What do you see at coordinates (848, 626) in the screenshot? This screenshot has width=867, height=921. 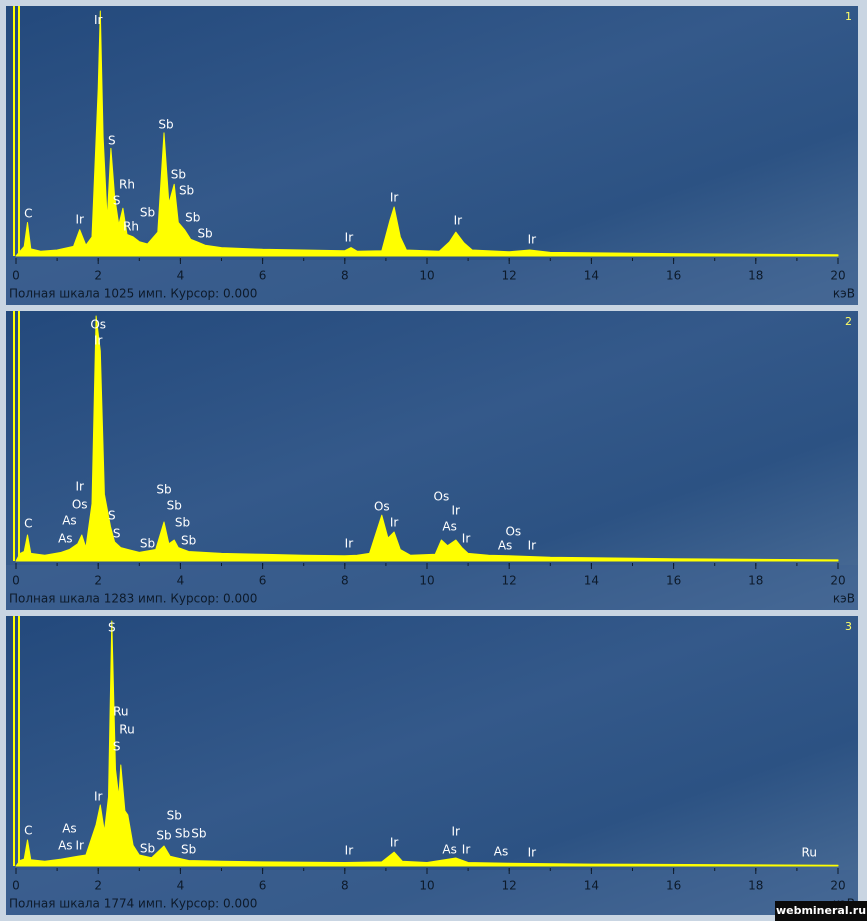 I see `panel-label: 3` at bounding box center [848, 626].